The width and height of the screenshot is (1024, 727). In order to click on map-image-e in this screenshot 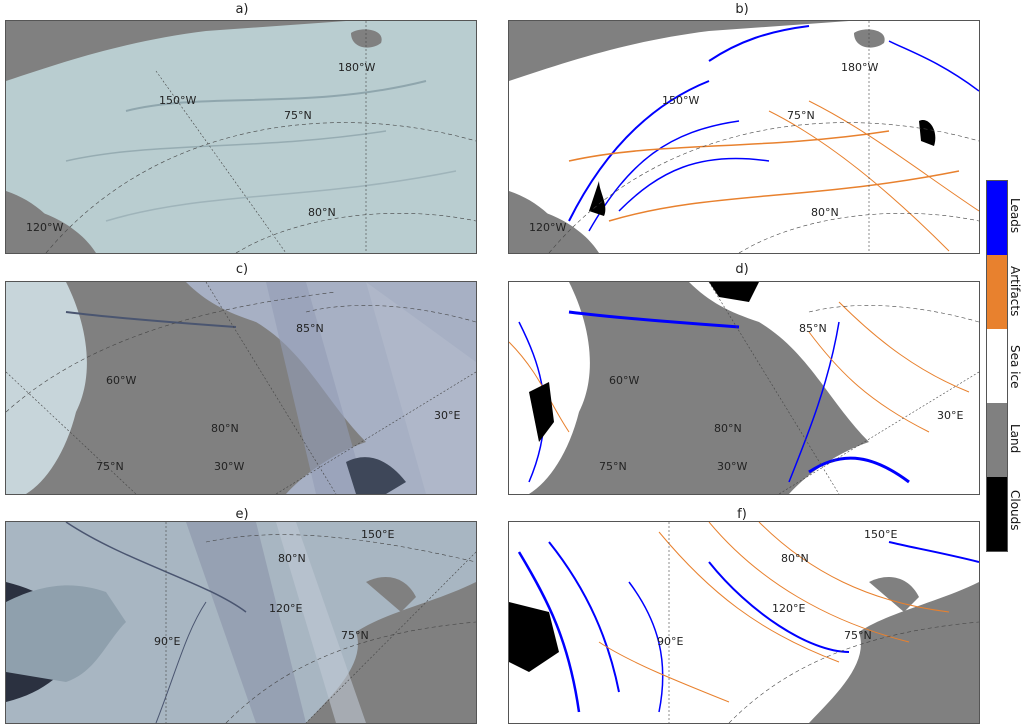, I will do `click(241, 622)`.